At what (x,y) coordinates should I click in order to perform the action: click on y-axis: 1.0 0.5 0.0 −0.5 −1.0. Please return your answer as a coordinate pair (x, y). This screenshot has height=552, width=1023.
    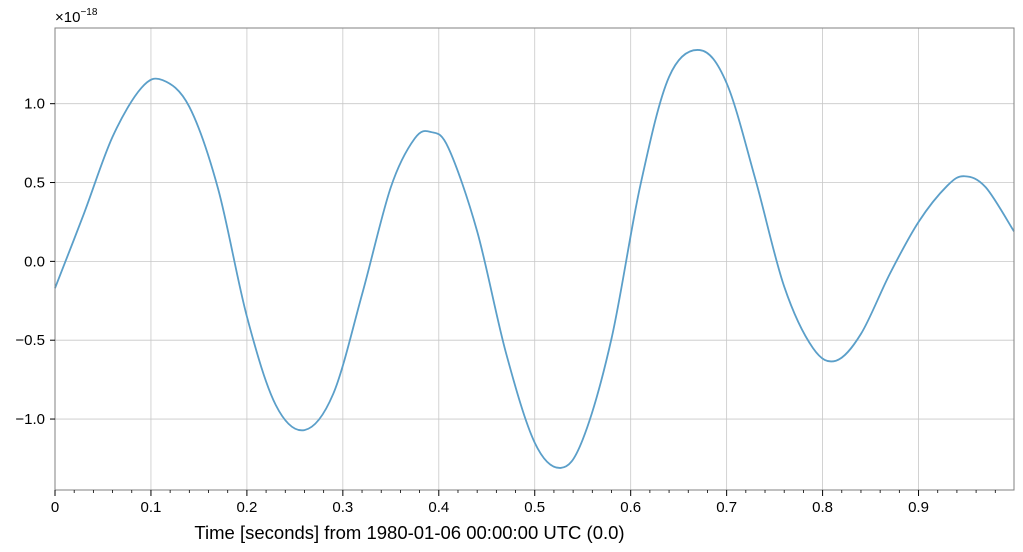
    Looking at the image, I should click on (35, 262).